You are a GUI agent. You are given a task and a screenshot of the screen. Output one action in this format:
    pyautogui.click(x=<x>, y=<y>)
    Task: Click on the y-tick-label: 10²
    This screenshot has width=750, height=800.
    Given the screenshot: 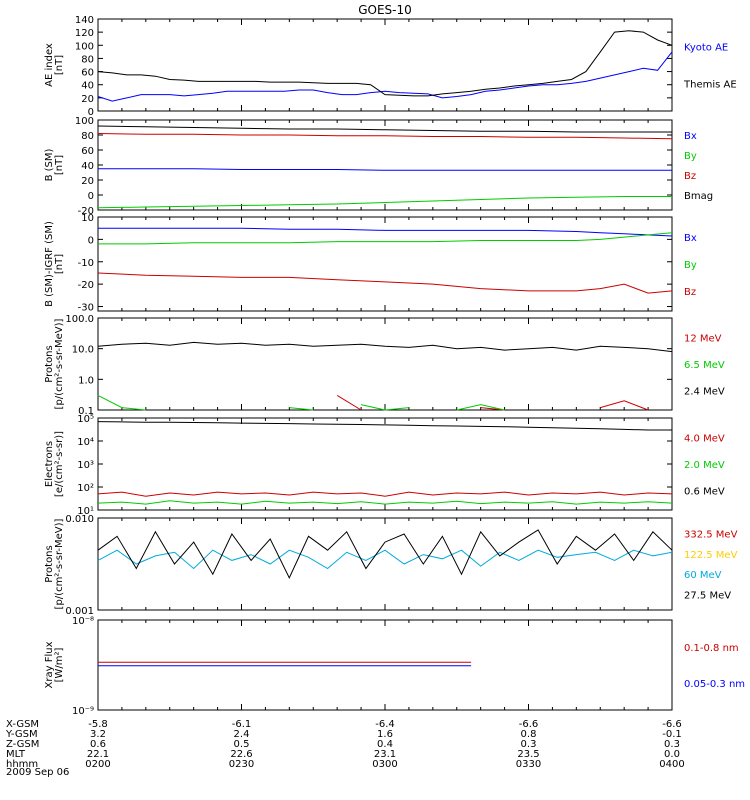 What is the action you would take?
    pyautogui.click(x=85, y=488)
    